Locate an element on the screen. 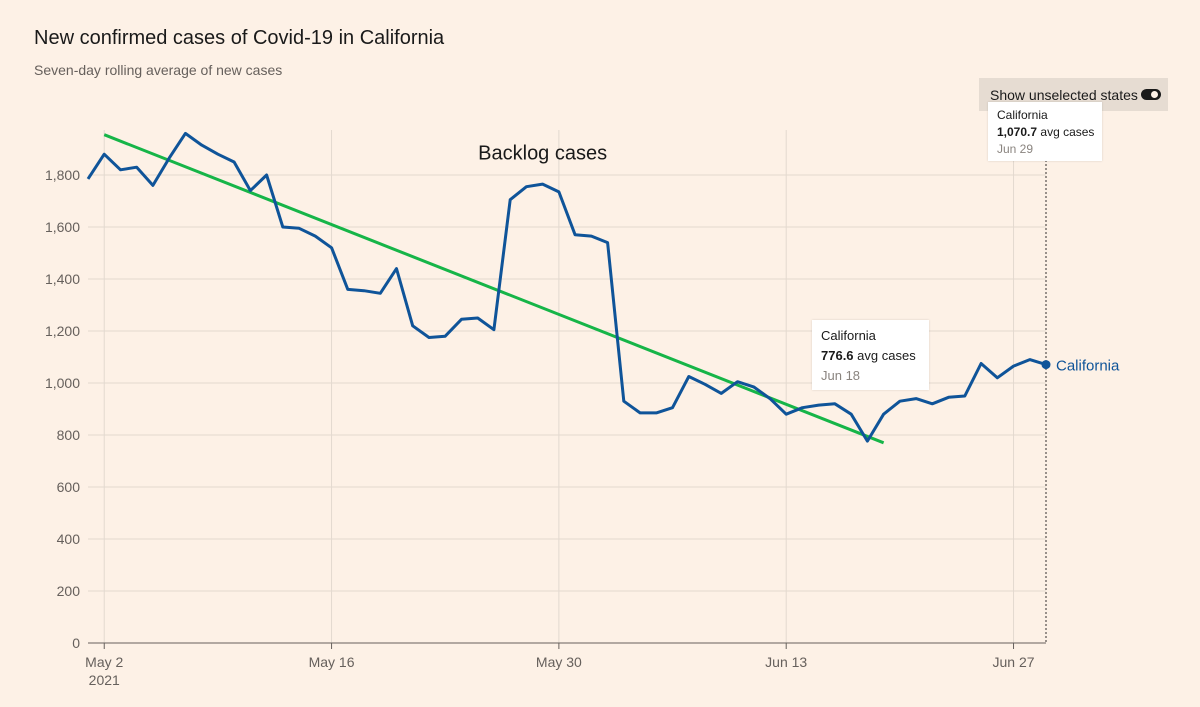 This screenshot has height=707, width=1200. tooltip-date: Jun 29 is located at coordinates (1015, 149).